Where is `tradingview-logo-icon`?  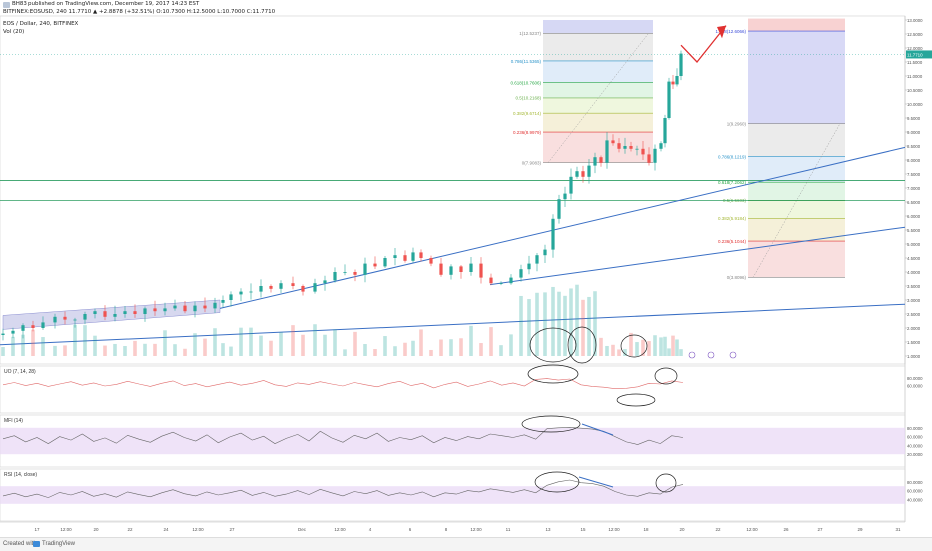 tradingview-logo-icon is located at coordinates (36, 544).